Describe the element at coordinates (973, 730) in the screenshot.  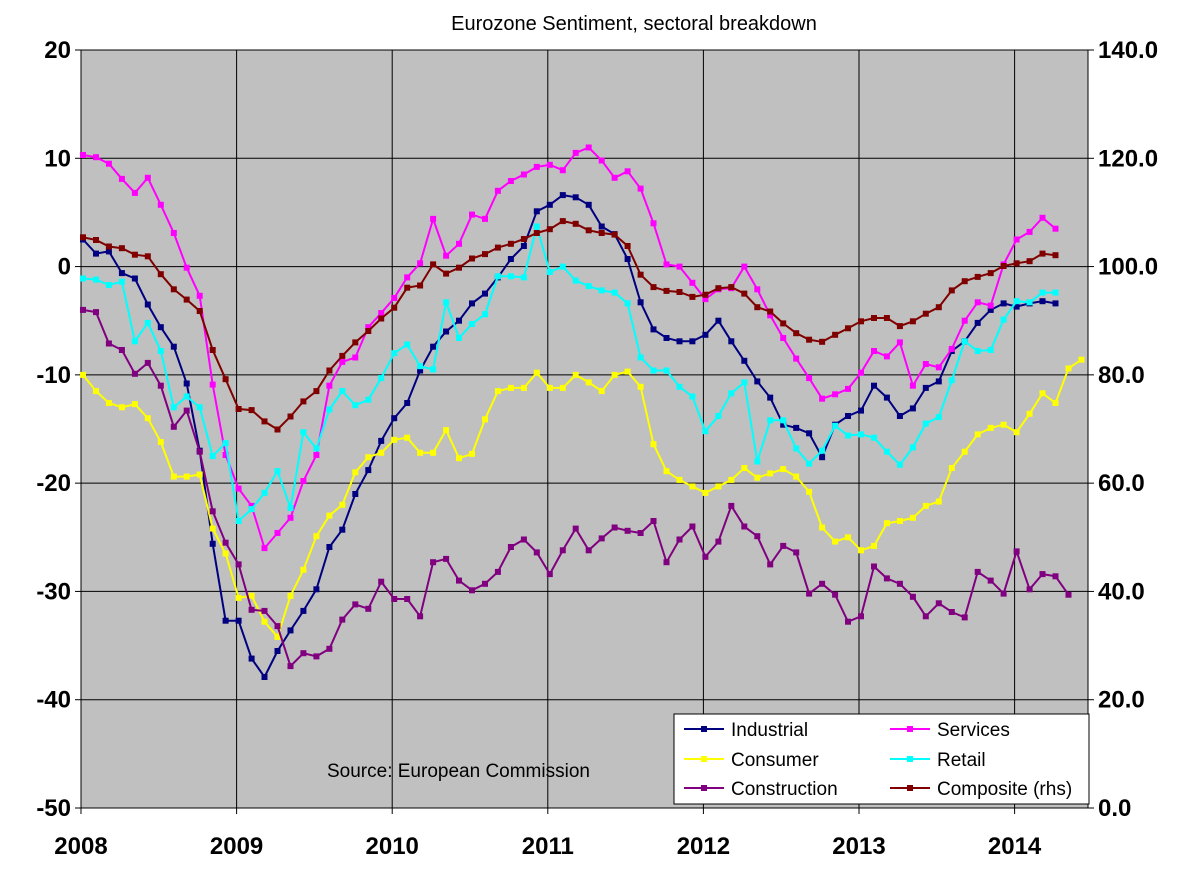
I see `legend-label: Services` at that location.